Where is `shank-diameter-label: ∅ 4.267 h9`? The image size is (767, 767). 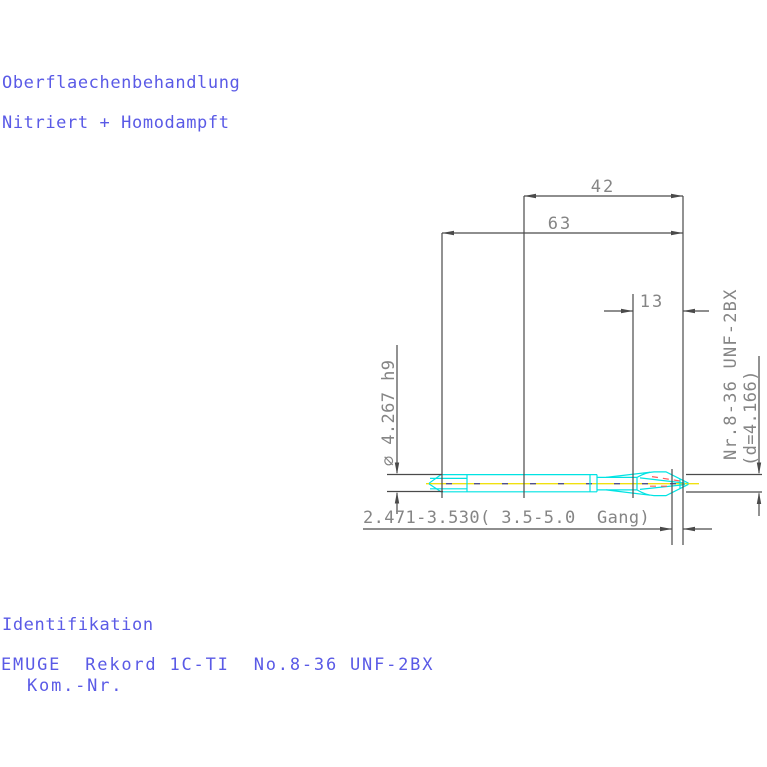
shank-diameter-label: ∅ 4.267 h9 is located at coordinates (389, 413).